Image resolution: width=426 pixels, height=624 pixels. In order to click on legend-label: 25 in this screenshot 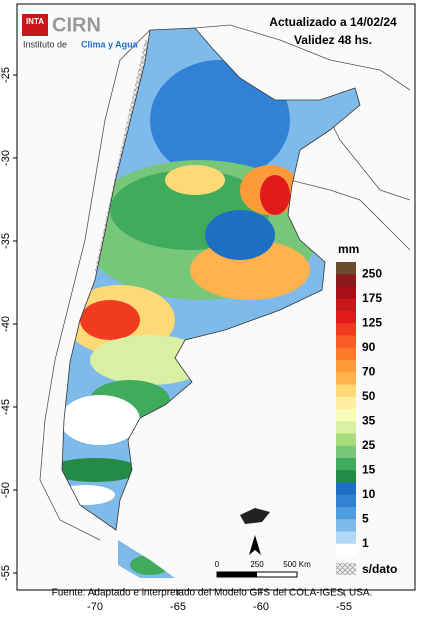, I will do `click(369, 445)`.